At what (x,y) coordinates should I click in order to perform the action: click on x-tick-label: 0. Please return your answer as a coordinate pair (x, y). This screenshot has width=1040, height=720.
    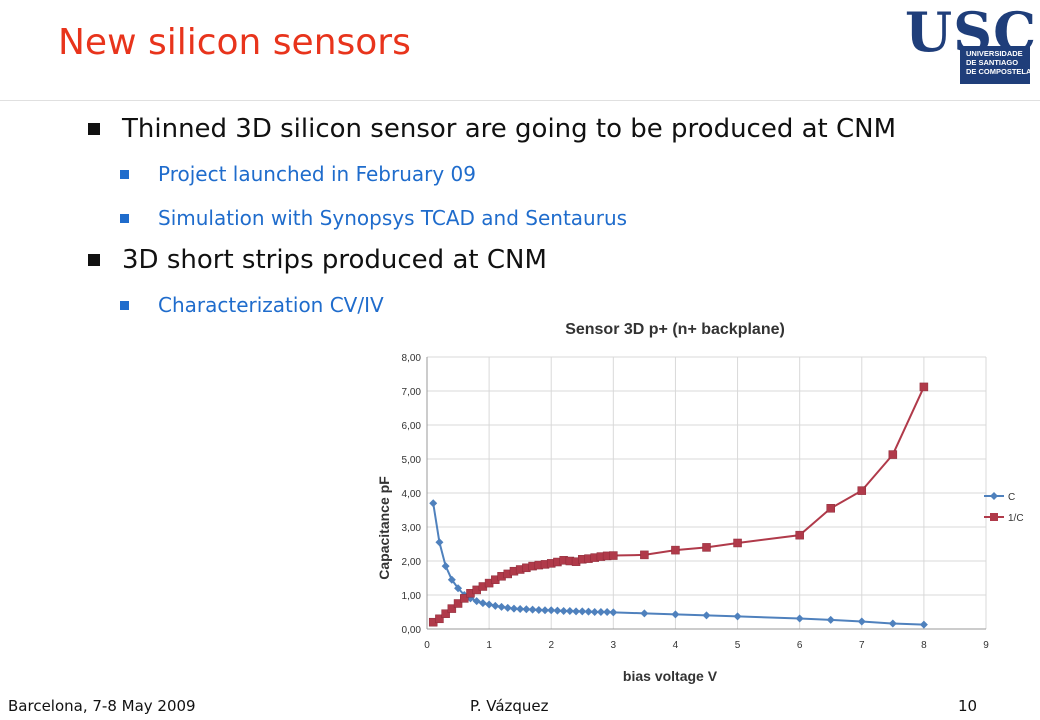
    Looking at the image, I should click on (427, 645).